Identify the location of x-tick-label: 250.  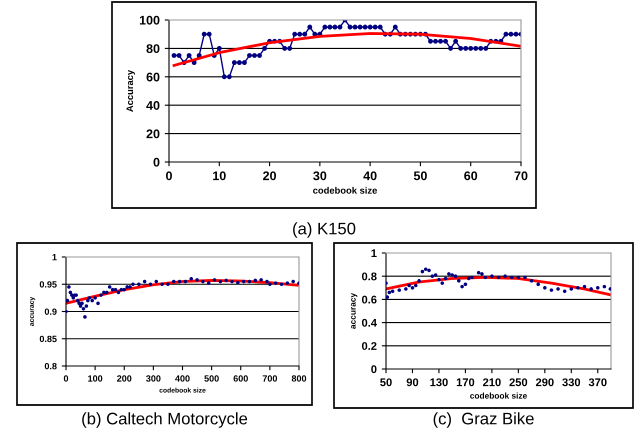
(518, 382).